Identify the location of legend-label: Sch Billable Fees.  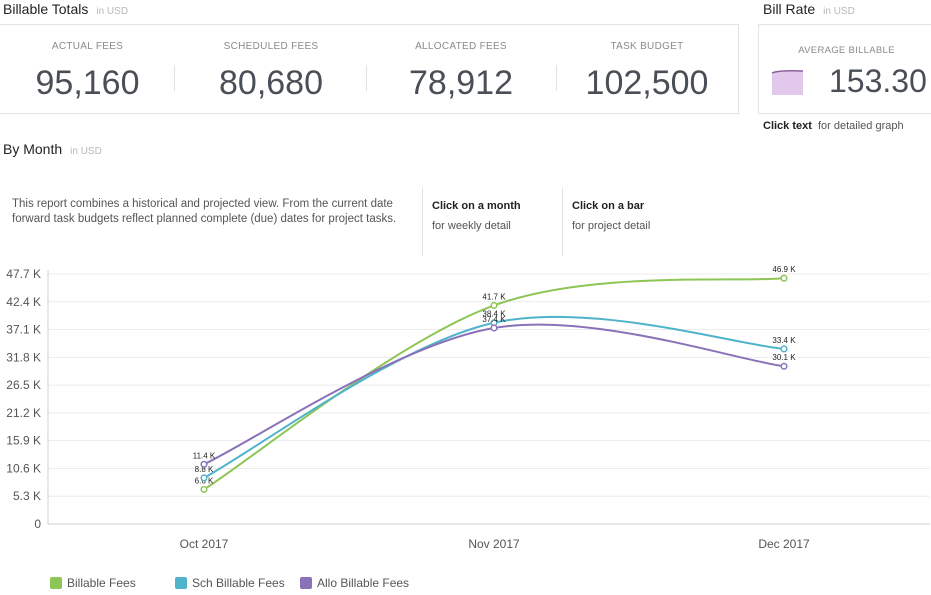
(238, 583).